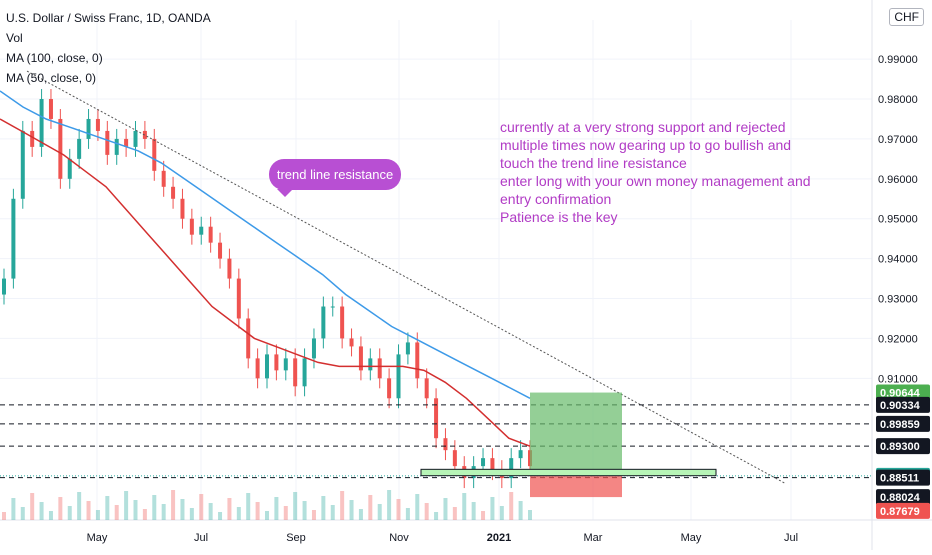 The image size is (932, 555). What do you see at coordinates (399, 538) in the screenshot?
I see `x-tick-label: Nov` at bounding box center [399, 538].